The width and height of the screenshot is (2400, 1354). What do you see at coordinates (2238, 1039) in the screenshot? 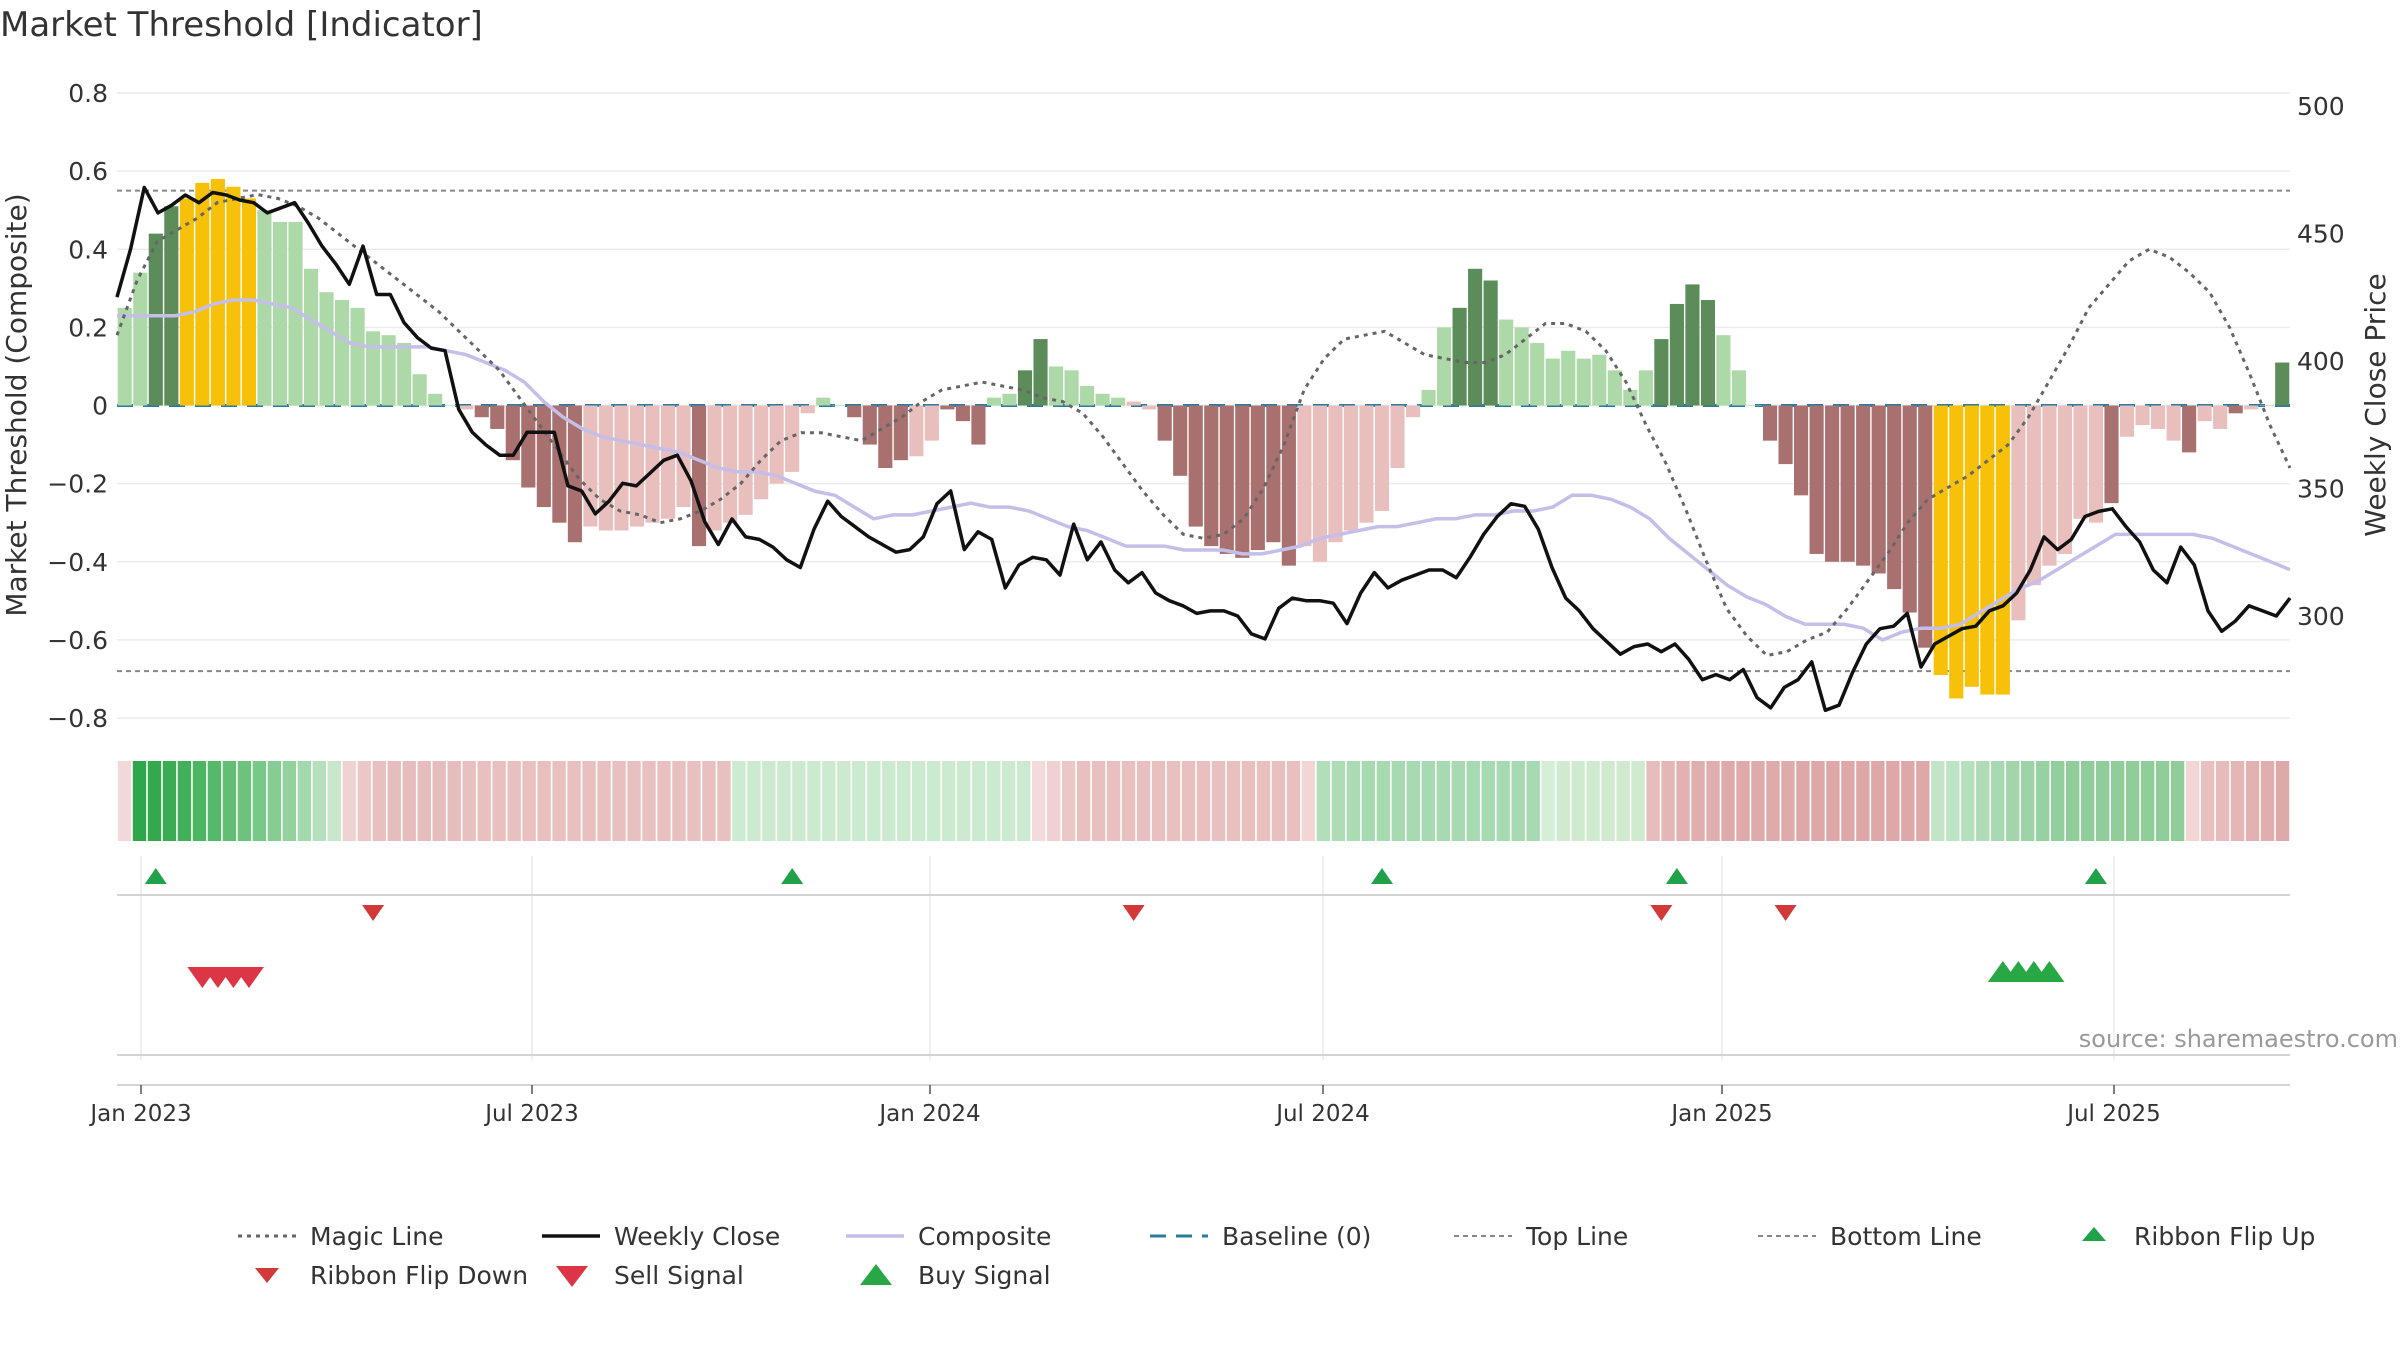
I see `source-label: source: sharemaestro.com` at bounding box center [2238, 1039].